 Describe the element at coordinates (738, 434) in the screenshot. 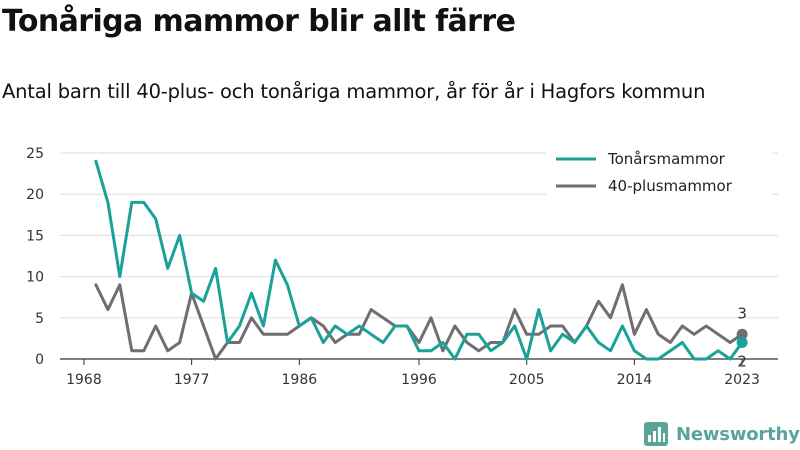

I see `brand-name: Newsworthy` at that location.